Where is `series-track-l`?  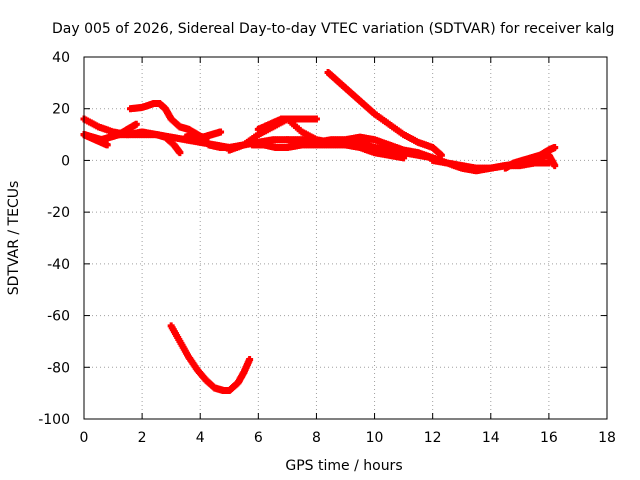 series-track-l is located at coordinates (384, 114).